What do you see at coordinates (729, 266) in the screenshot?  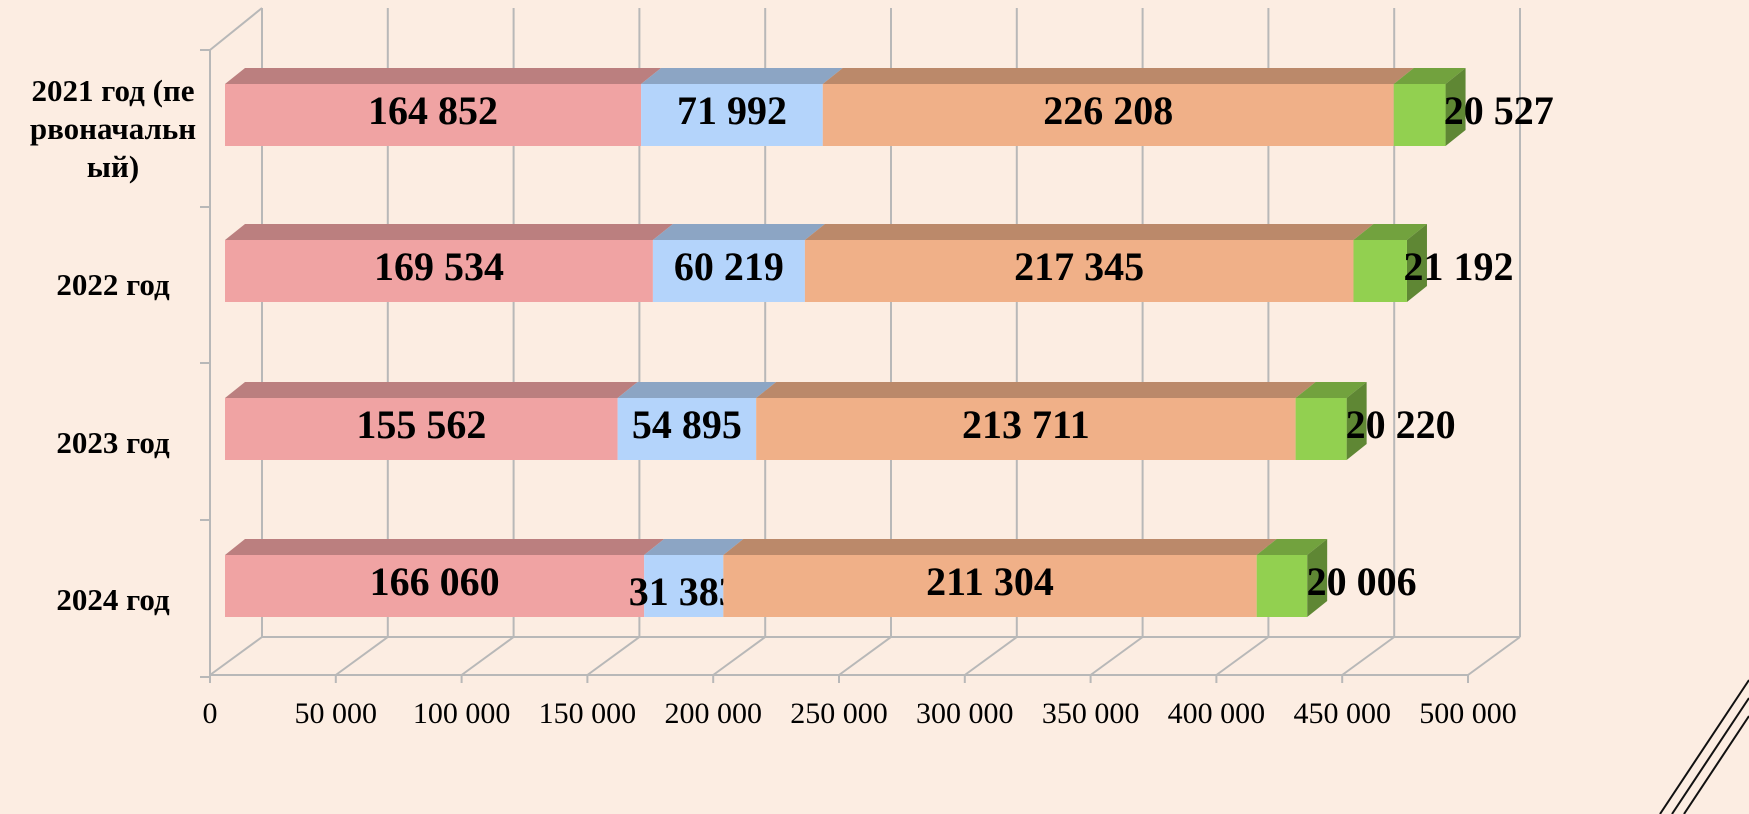 I see `value-label: 60 219` at bounding box center [729, 266].